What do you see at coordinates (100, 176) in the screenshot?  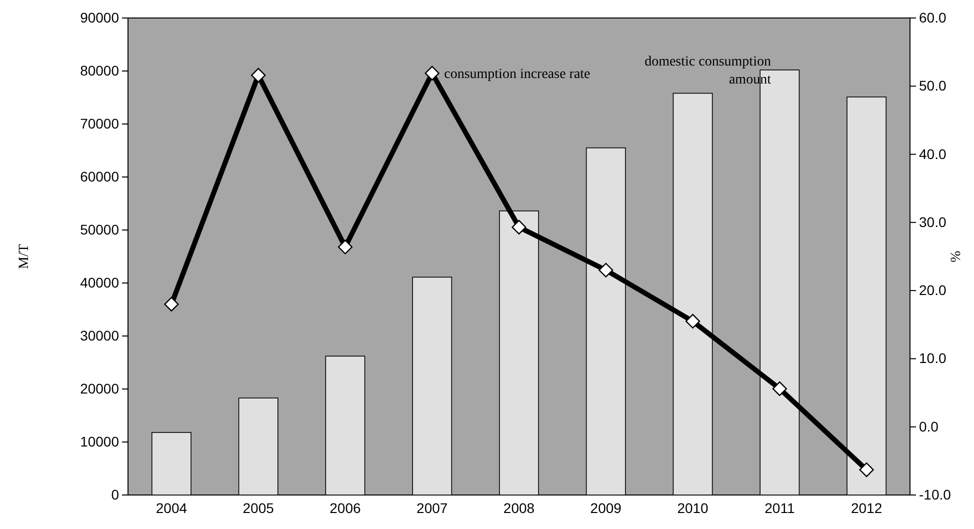 I see `y-tick-label: 60000` at bounding box center [100, 176].